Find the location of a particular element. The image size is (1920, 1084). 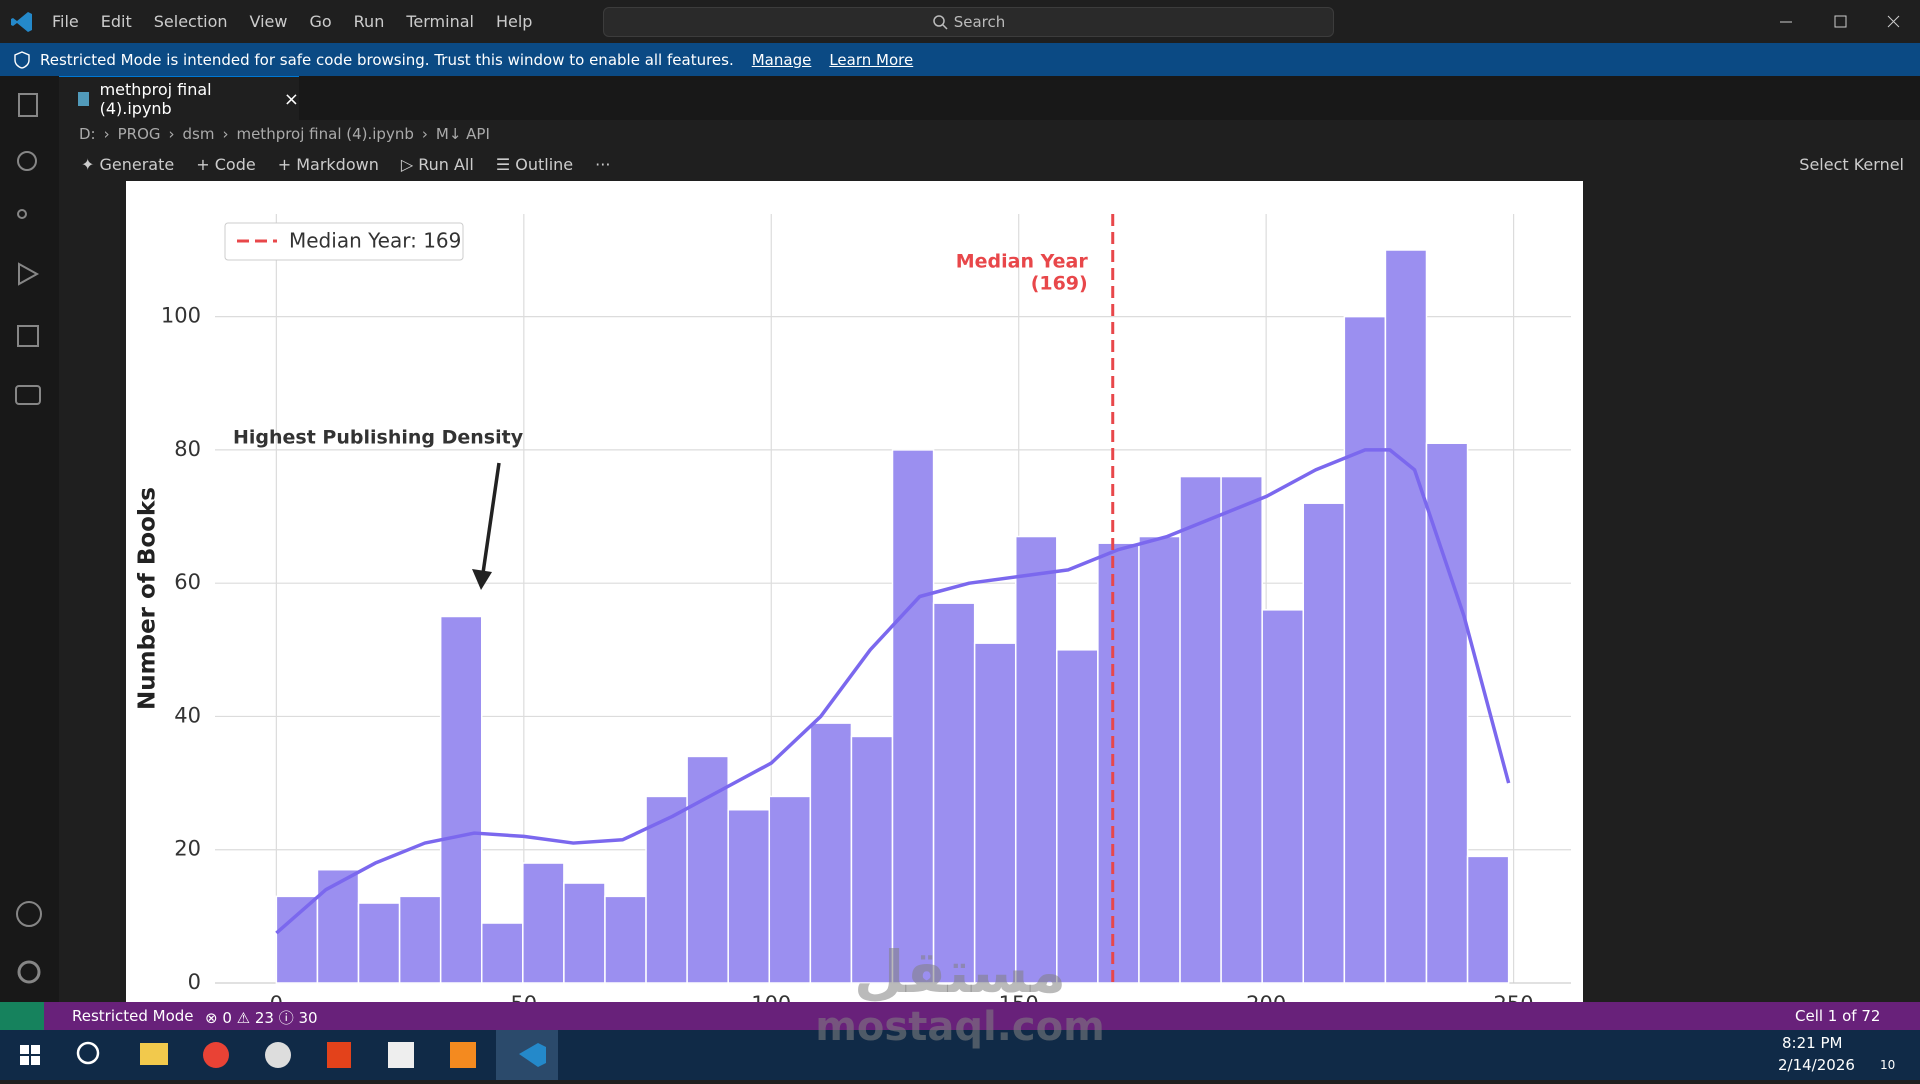

menu-item: View is located at coordinates (268, 21).